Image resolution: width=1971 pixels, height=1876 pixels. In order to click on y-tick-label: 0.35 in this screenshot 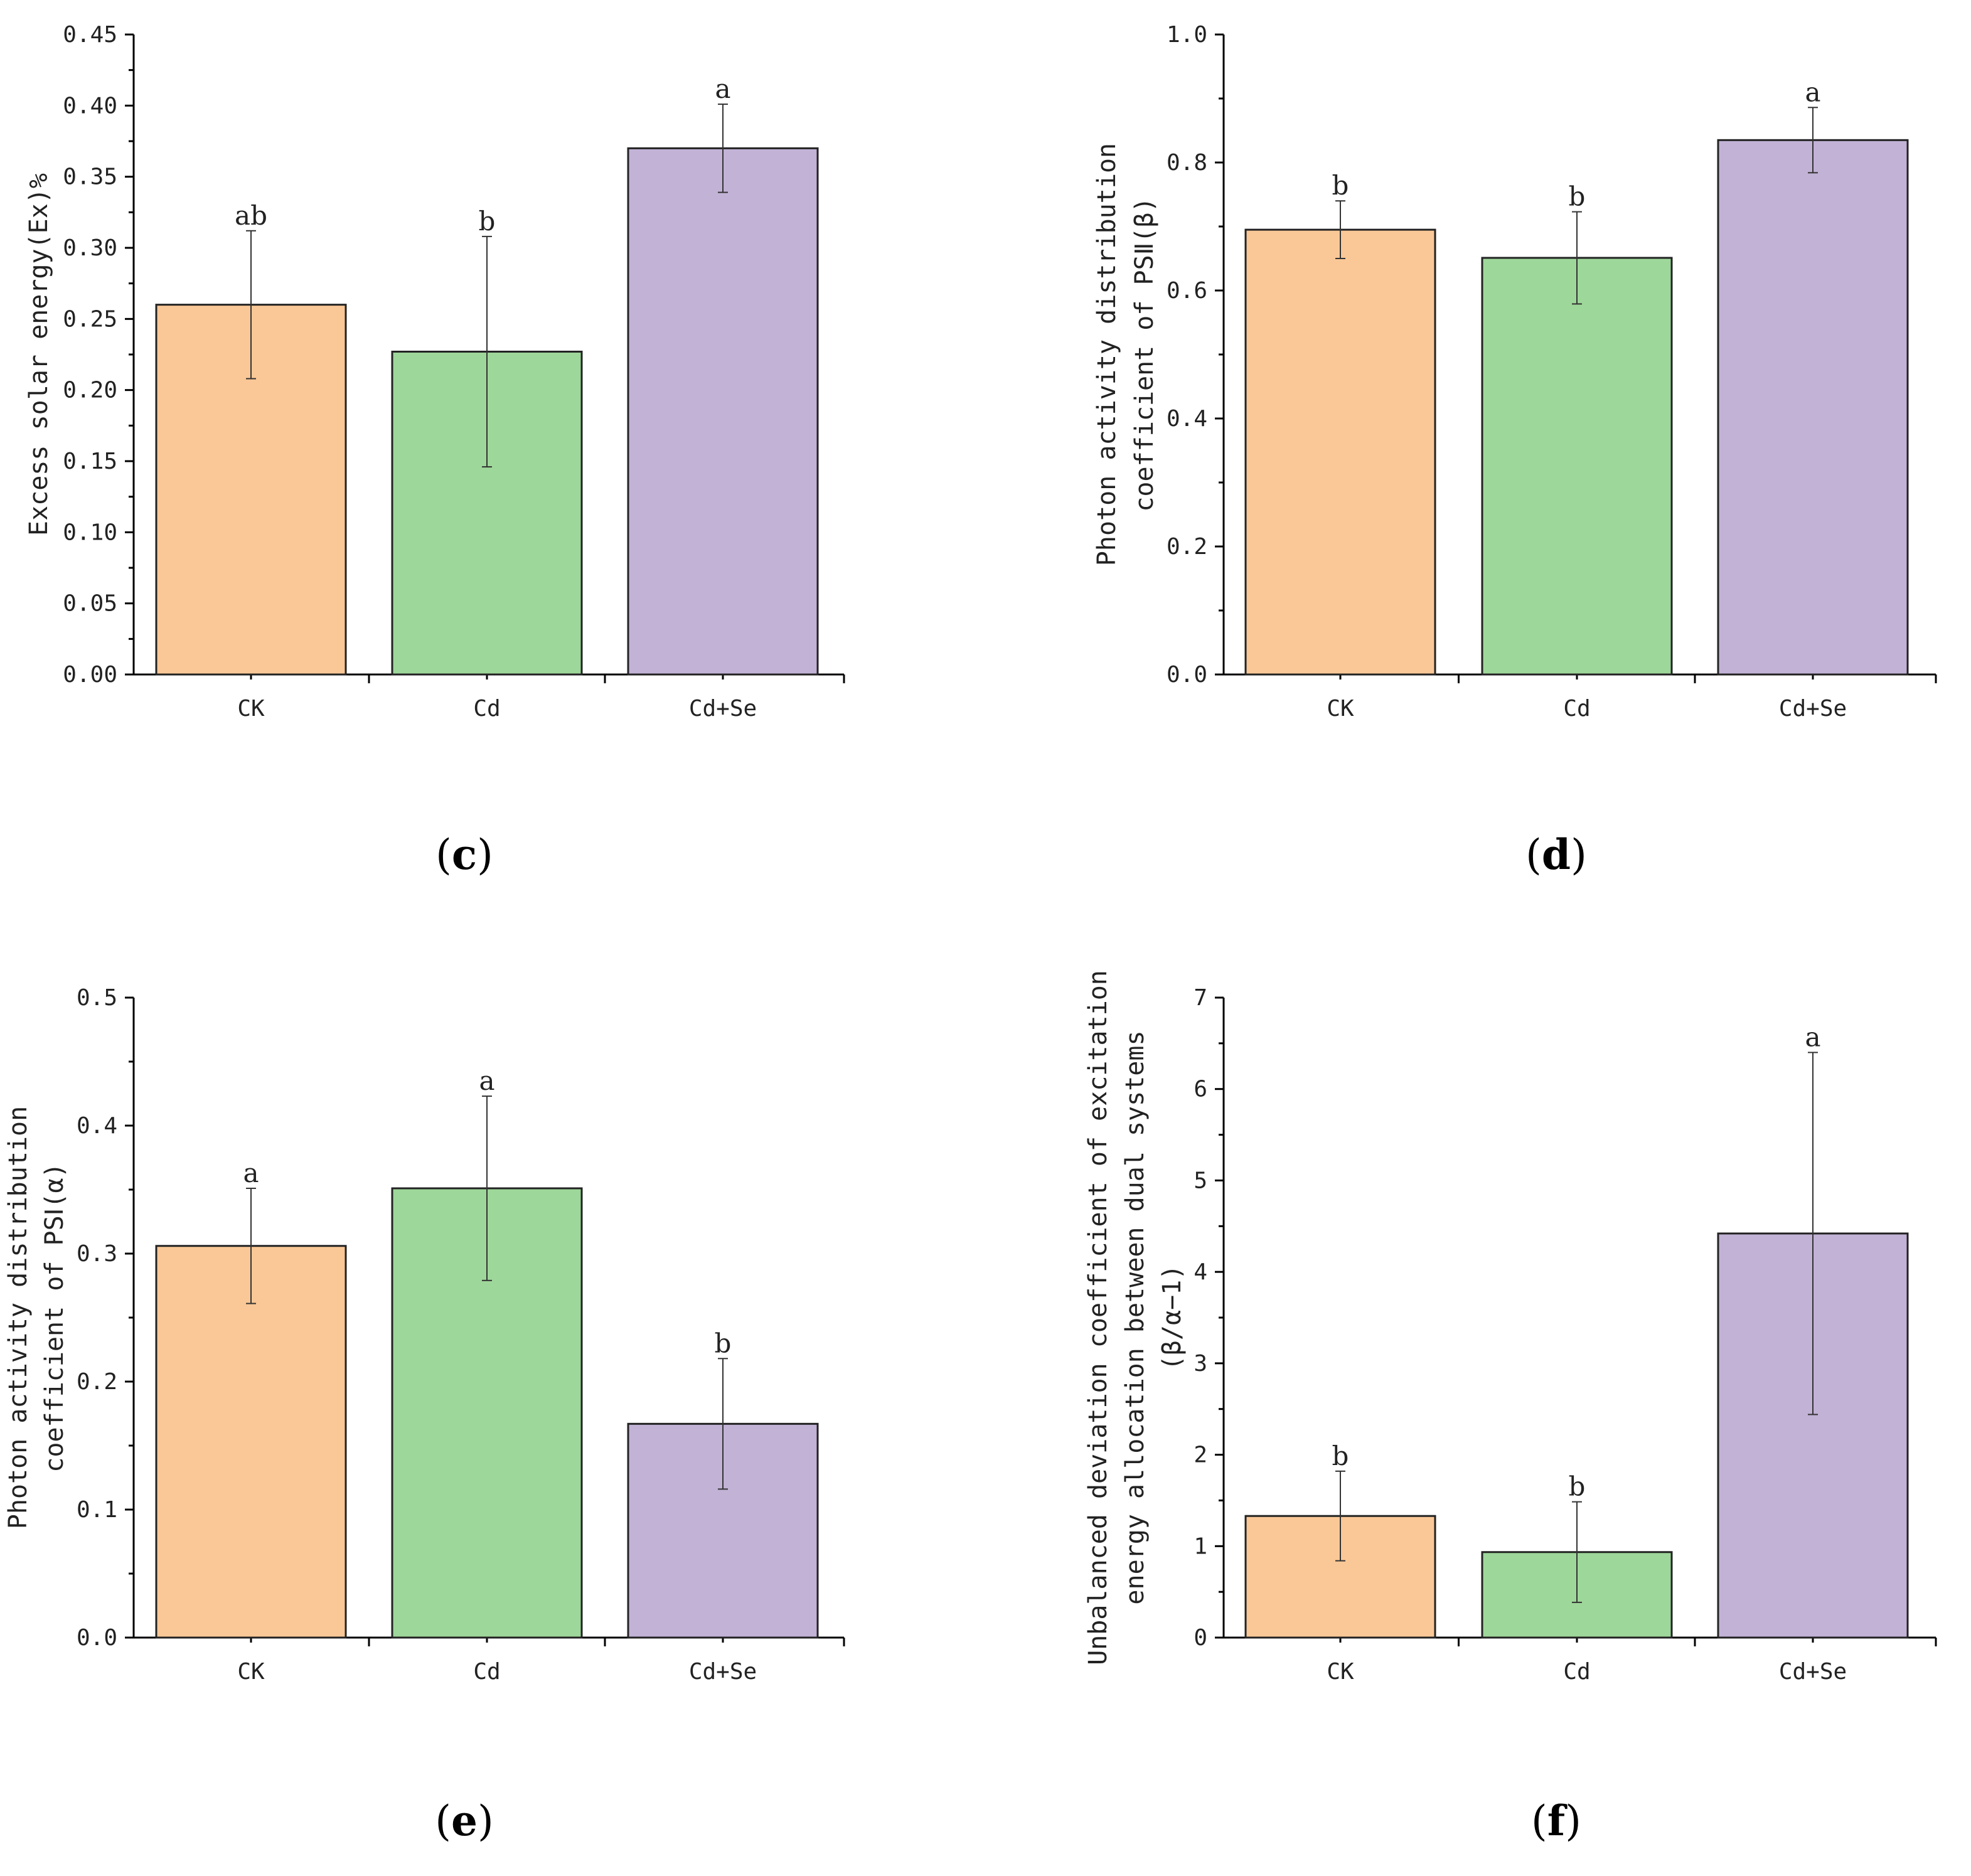, I will do `click(90, 177)`.